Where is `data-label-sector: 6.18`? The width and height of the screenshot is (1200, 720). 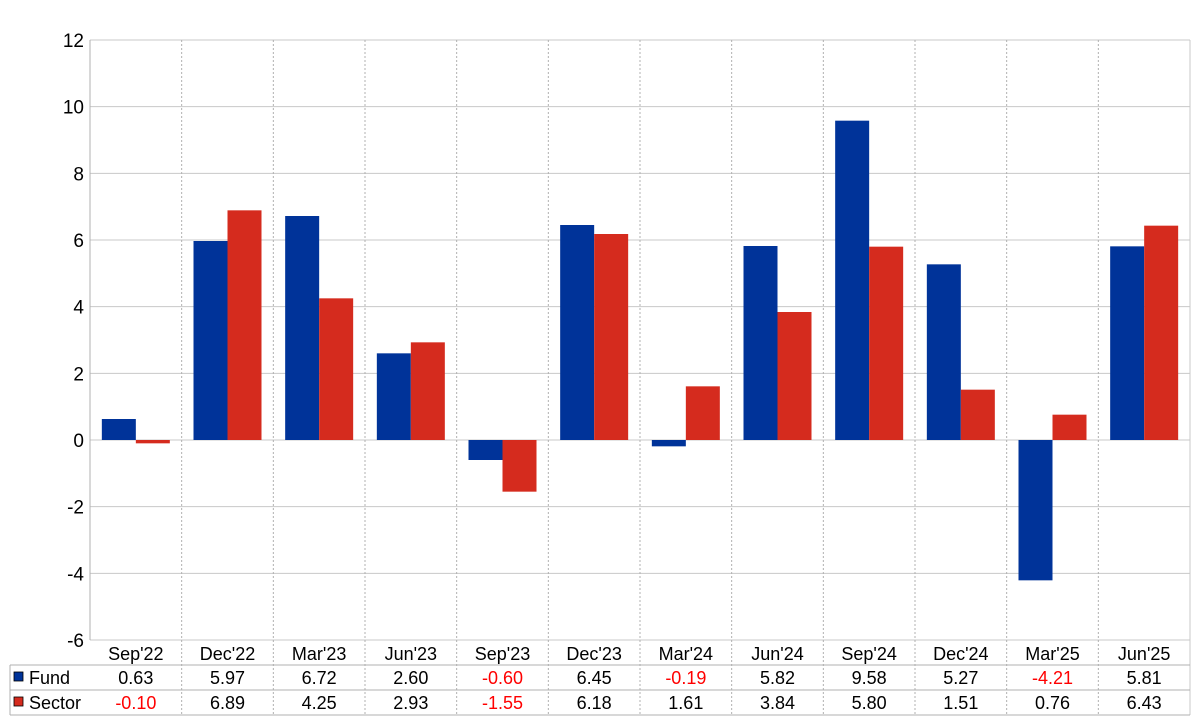 data-label-sector: 6.18 is located at coordinates (594, 703).